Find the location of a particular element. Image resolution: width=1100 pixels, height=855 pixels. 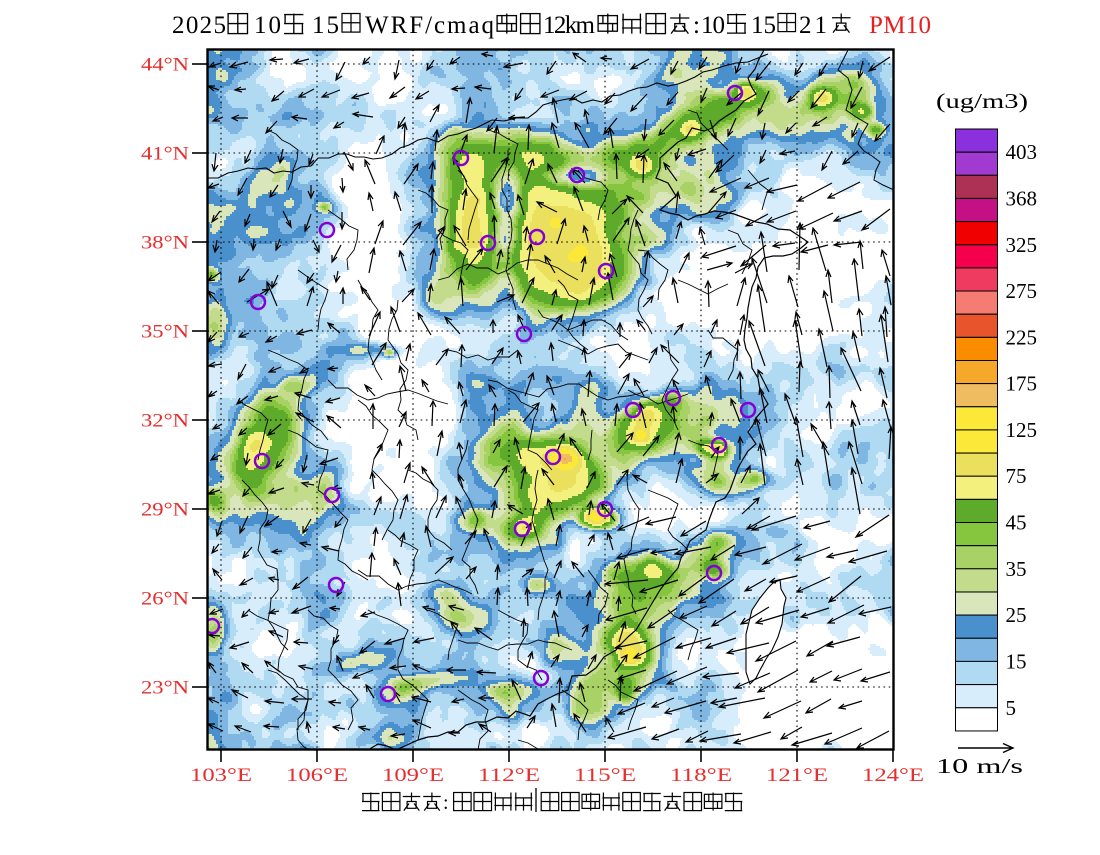

svg-text: 26°N is located at coordinates (165, 599).